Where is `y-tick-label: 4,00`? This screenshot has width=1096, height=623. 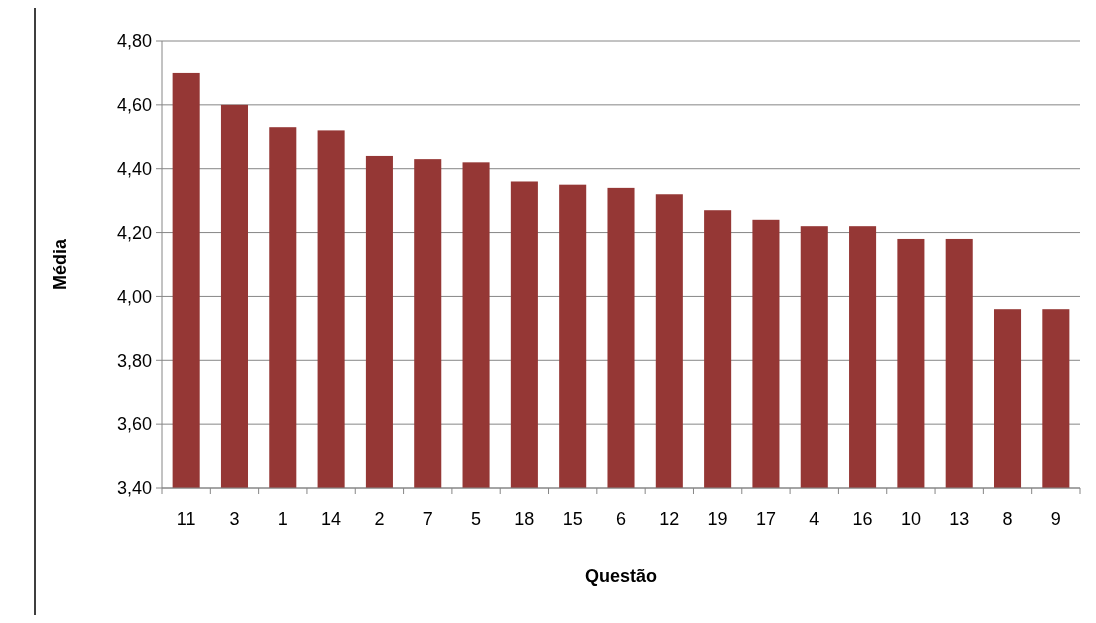
y-tick-label: 4,00 is located at coordinates (134, 296).